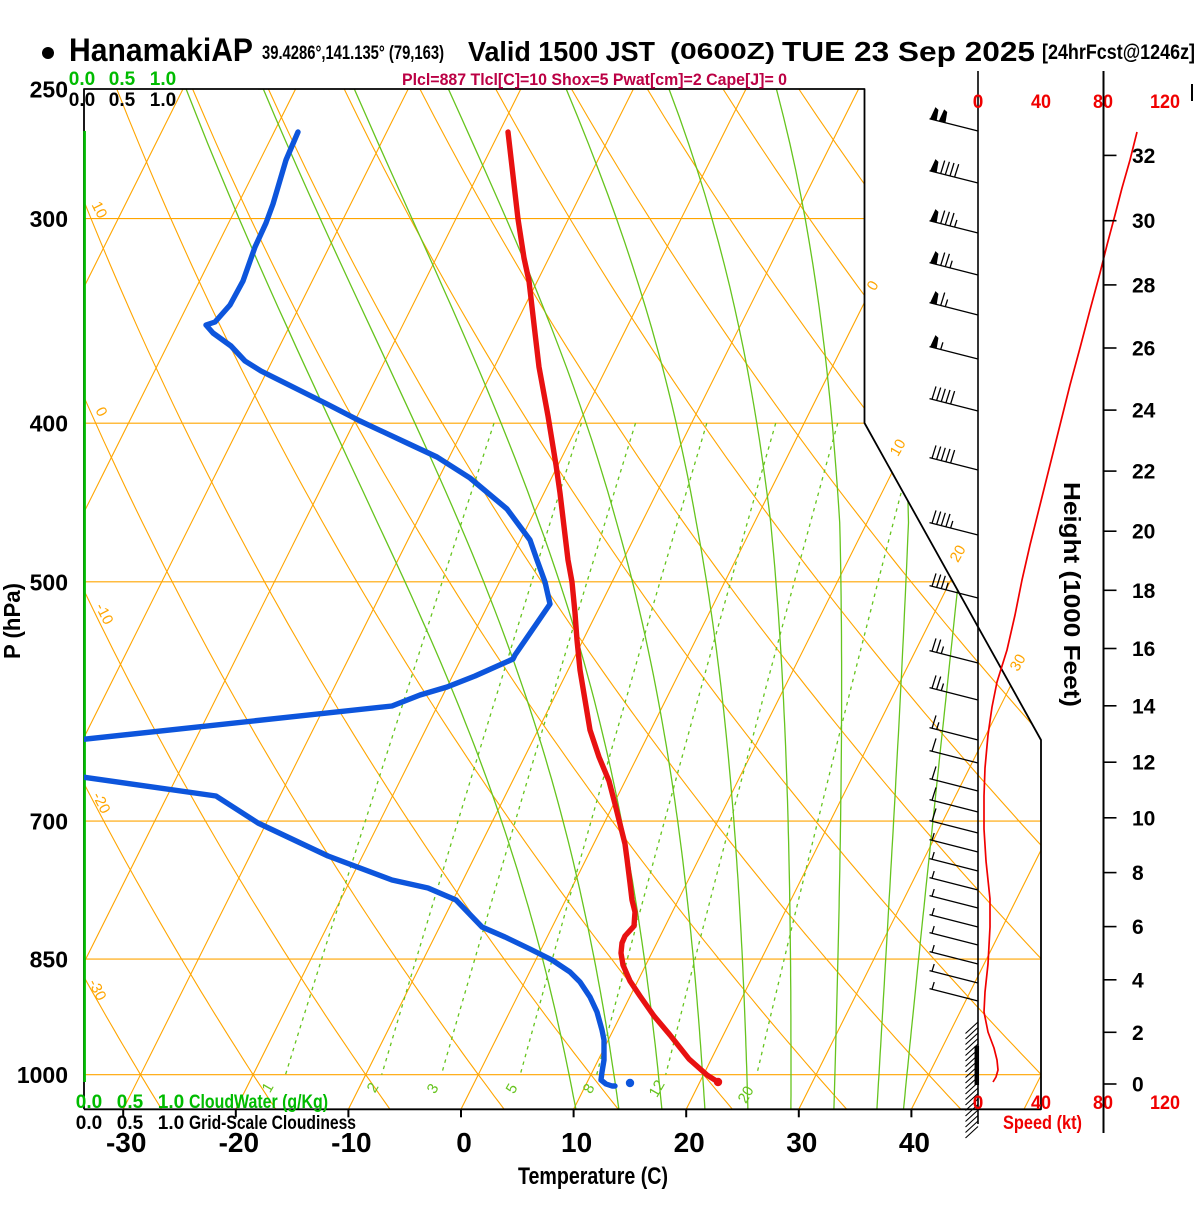  Describe the element at coordinates (1042, 1123) in the screenshot. I see `svg-text: Speed (kt)` at that location.